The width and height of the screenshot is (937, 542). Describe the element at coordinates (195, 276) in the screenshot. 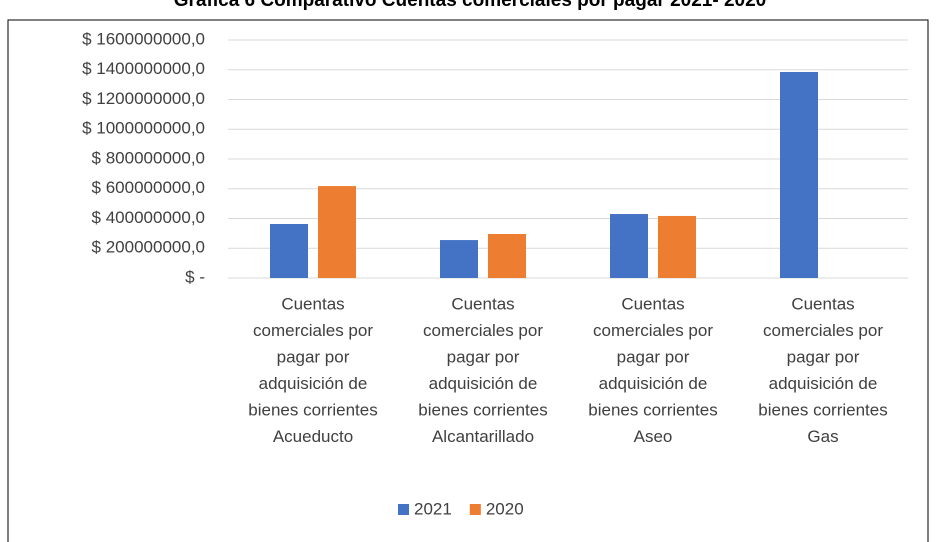

I see `y-tick-label: $ -` at that location.